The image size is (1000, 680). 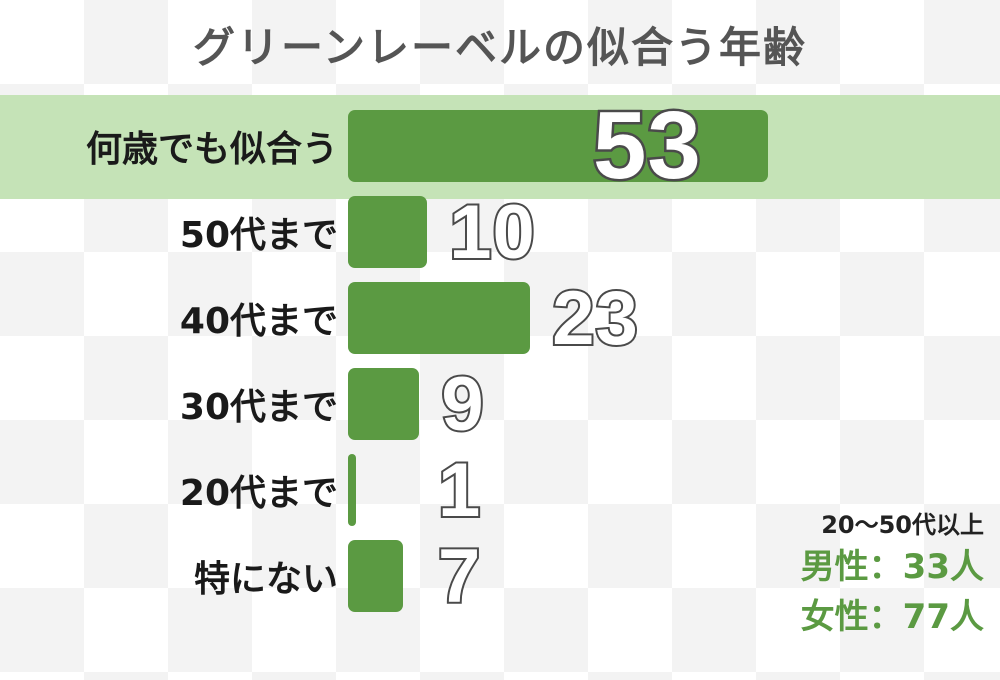 What do you see at coordinates (258, 321) in the screenshot?
I see `category-label: 40代まで` at bounding box center [258, 321].